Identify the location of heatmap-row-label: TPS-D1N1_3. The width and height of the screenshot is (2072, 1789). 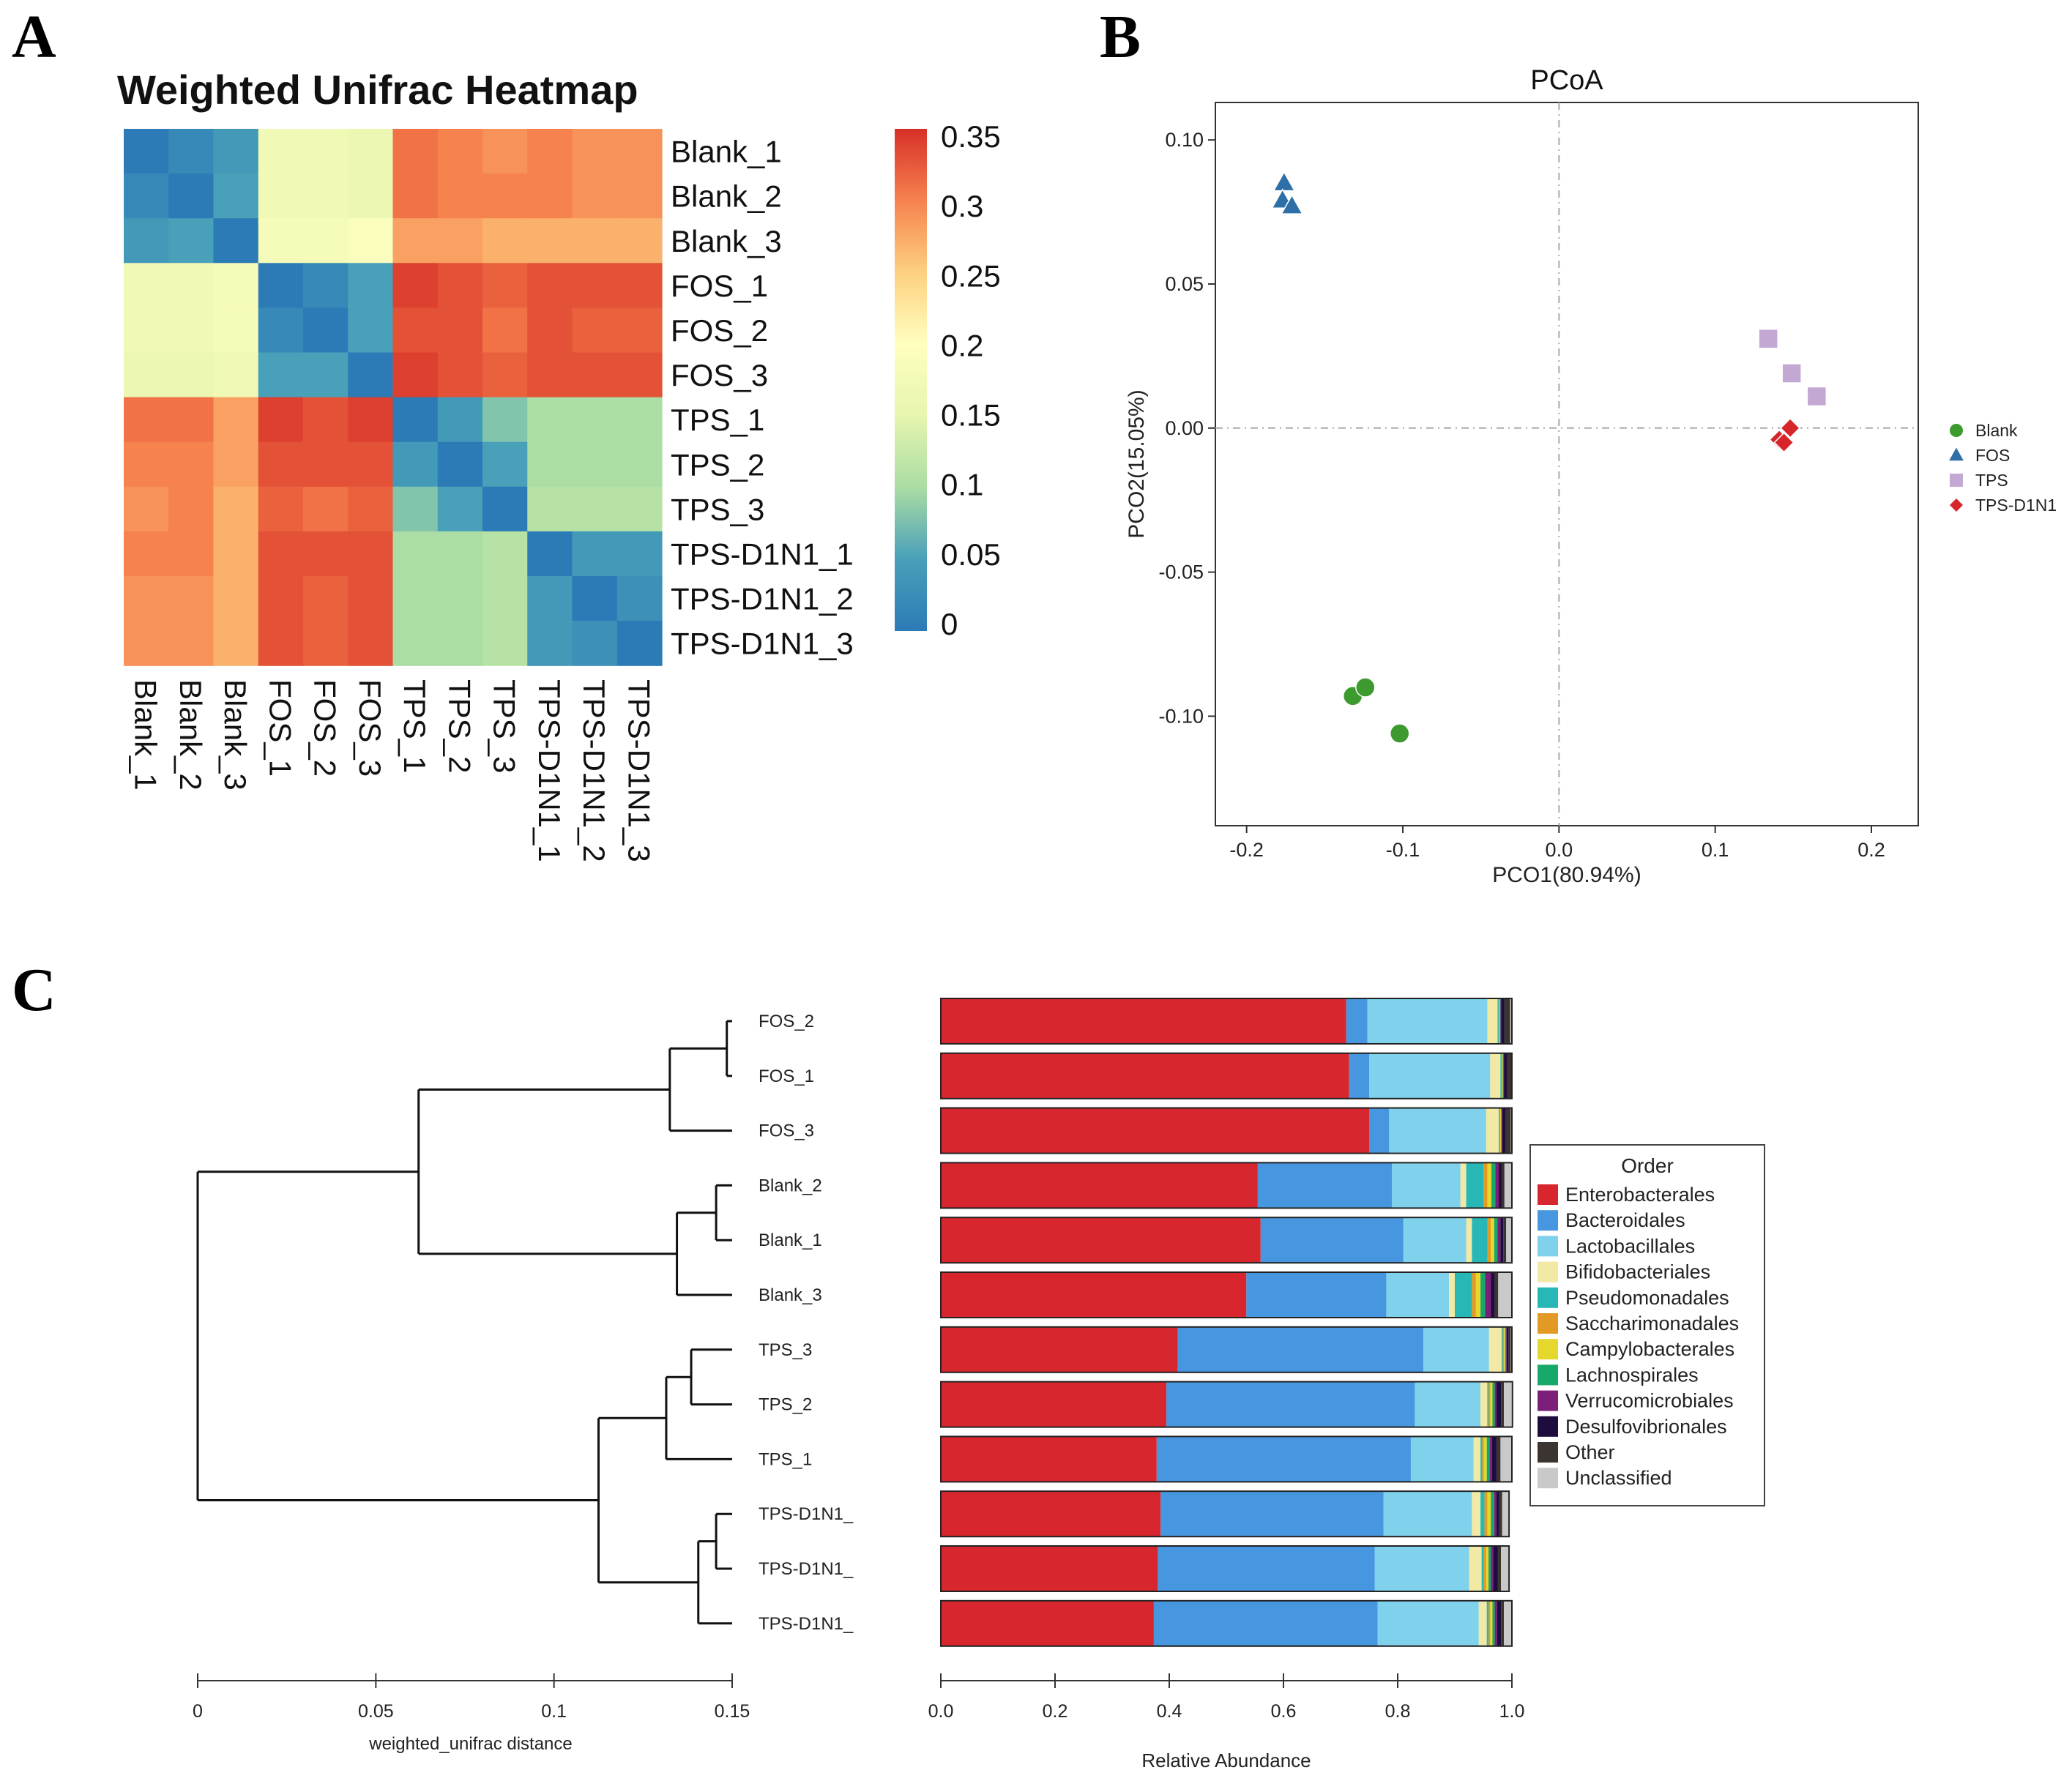
(762, 644).